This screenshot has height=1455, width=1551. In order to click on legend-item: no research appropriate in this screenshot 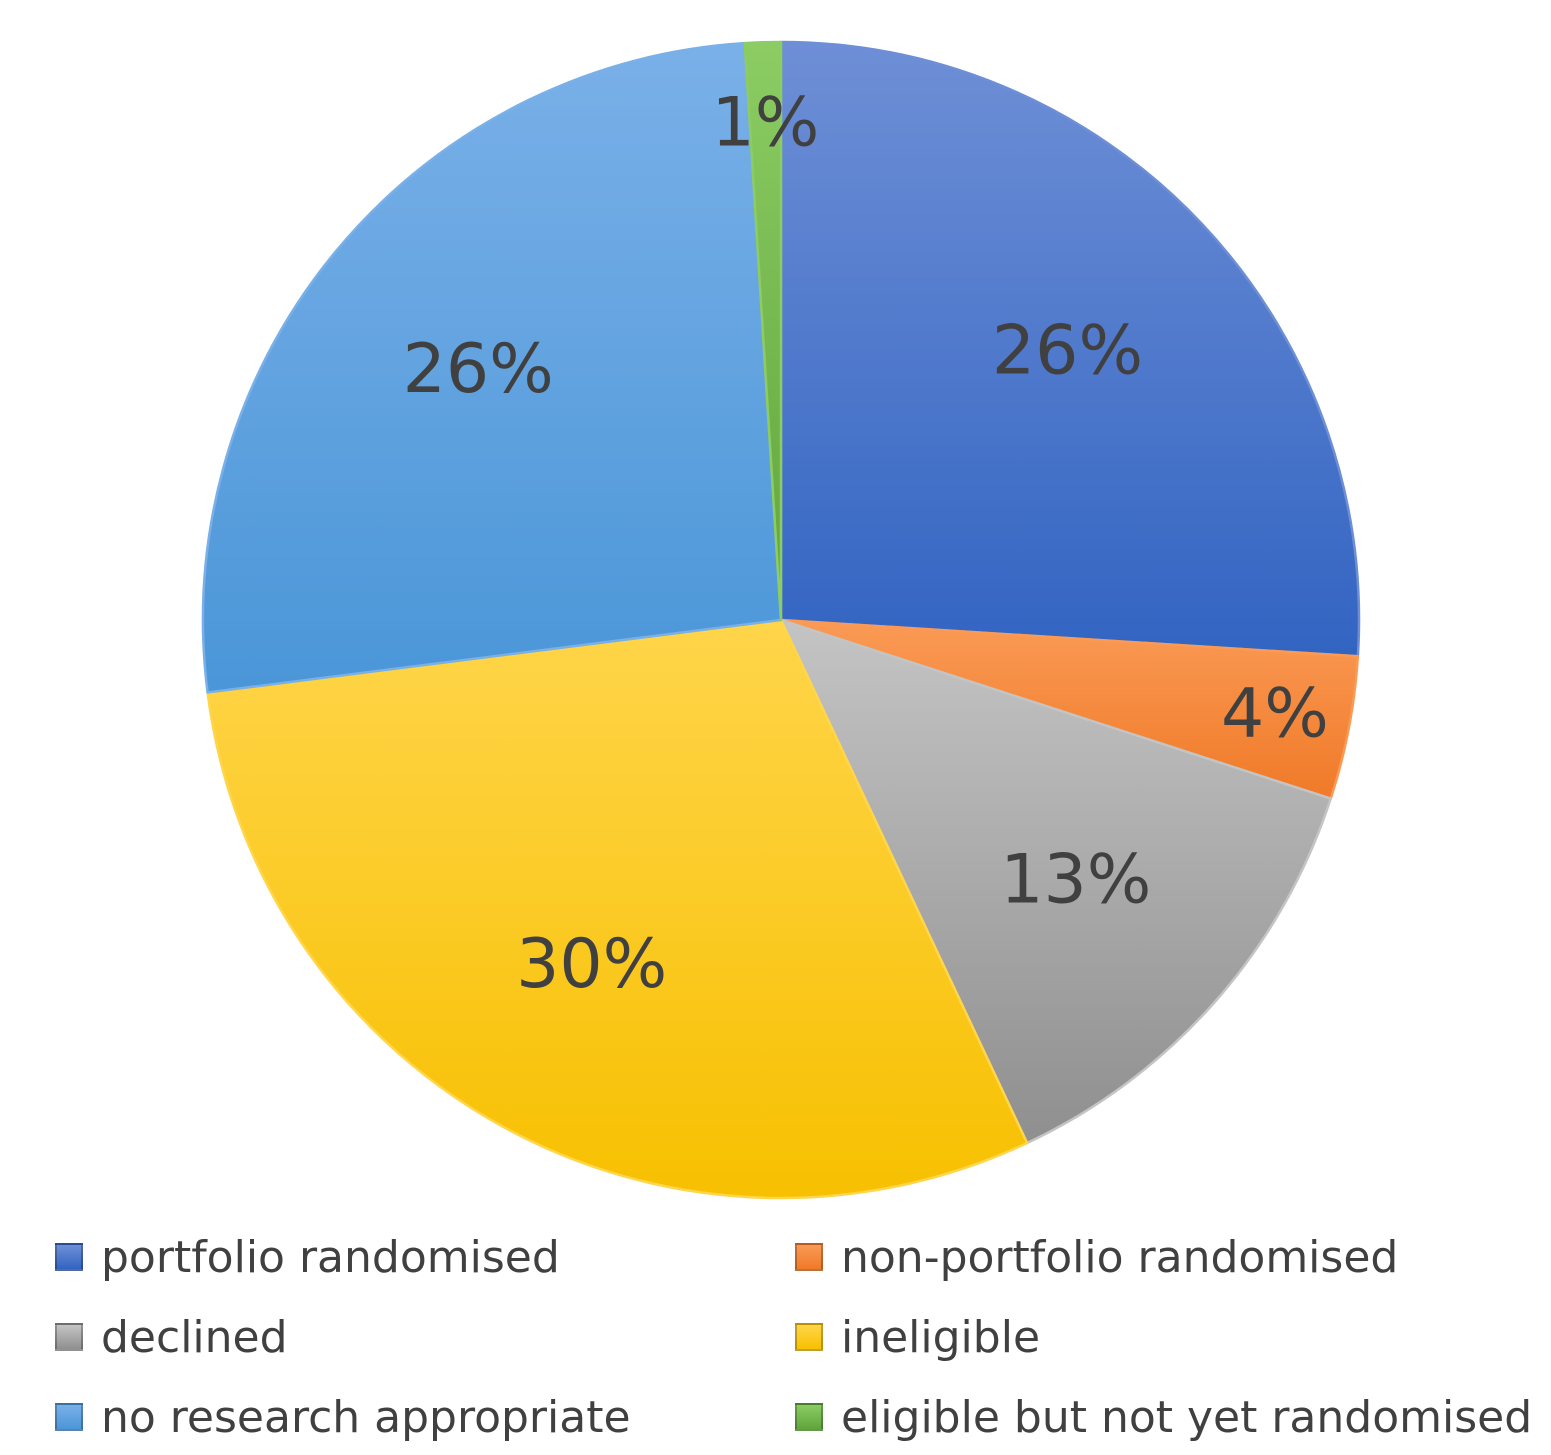, I will do `click(425, 1417)`.